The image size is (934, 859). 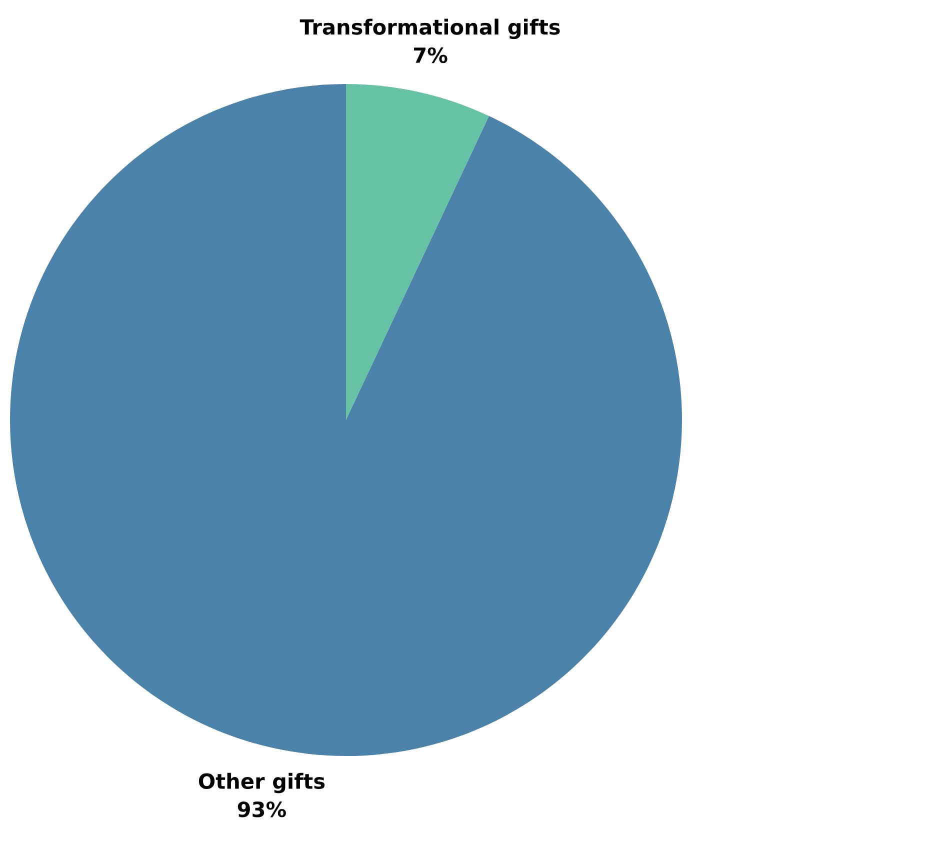 I want to click on data-label: 93%, so click(x=262, y=810).